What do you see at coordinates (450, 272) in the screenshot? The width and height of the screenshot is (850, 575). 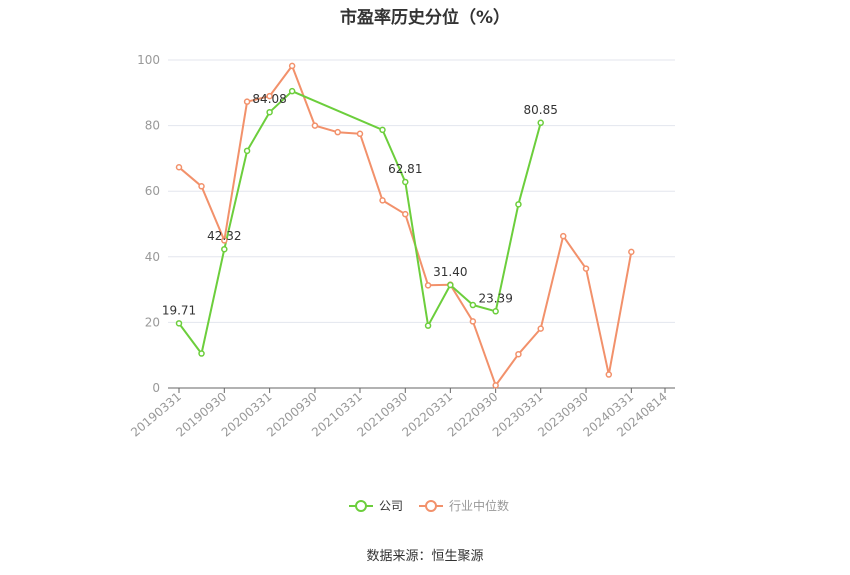 I see `data-label: 31.40` at bounding box center [450, 272].